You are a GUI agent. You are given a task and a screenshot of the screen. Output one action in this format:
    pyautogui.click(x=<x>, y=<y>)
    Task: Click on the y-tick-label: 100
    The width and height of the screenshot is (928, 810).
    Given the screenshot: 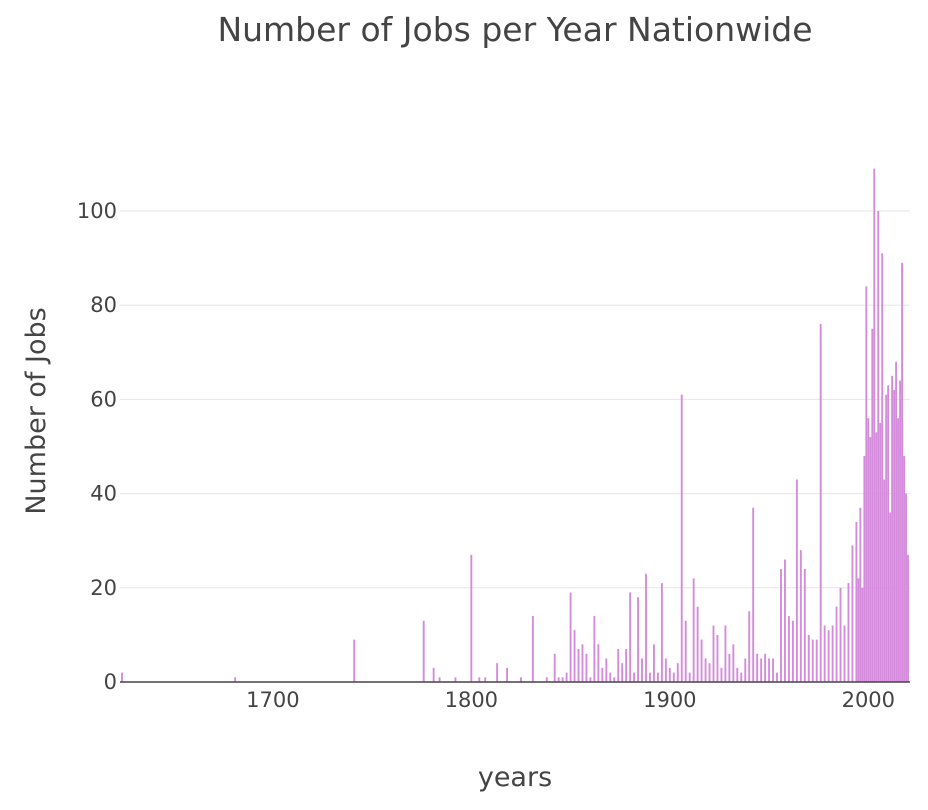 What is the action you would take?
    pyautogui.click(x=97, y=211)
    